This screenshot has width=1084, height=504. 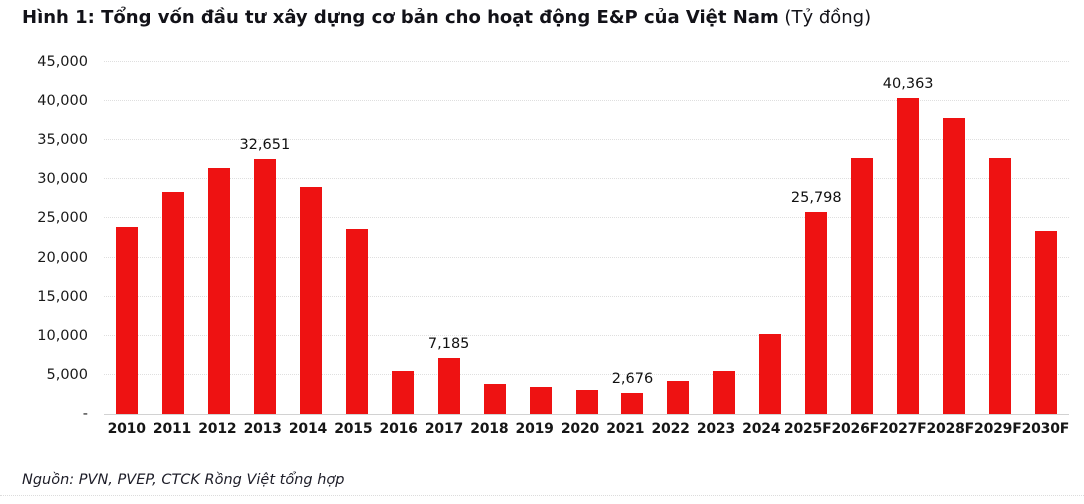 What do you see at coordinates (632, 379) in the screenshot?
I see `bar-value-label: 2,676` at bounding box center [632, 379].